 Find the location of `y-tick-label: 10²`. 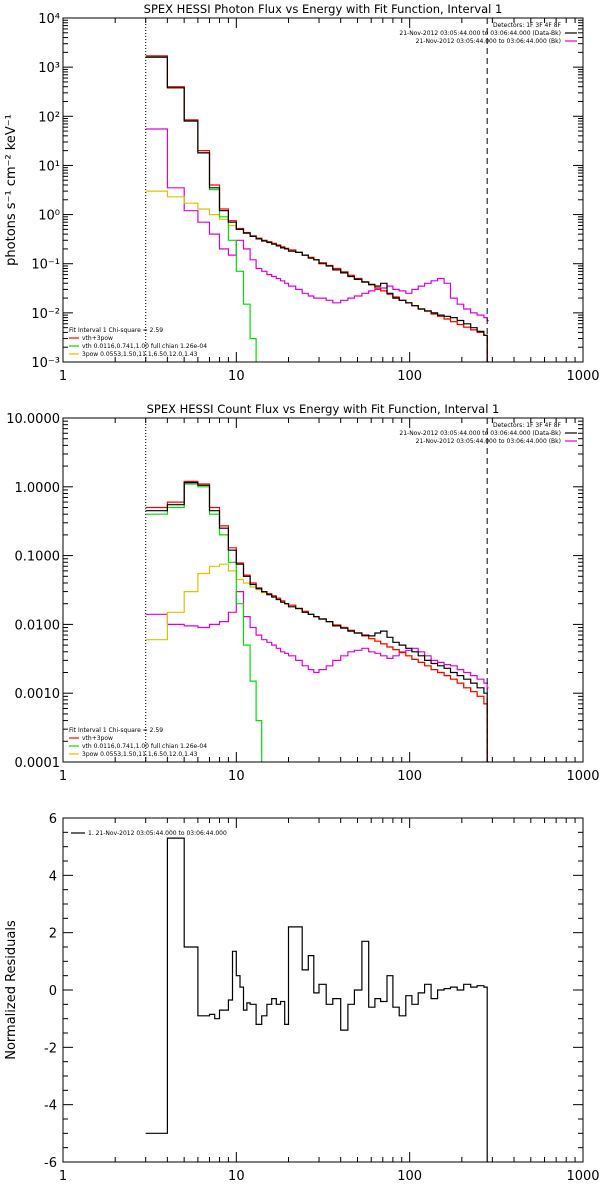

y-tick-label: 10² is located at coordinates (49, 117).